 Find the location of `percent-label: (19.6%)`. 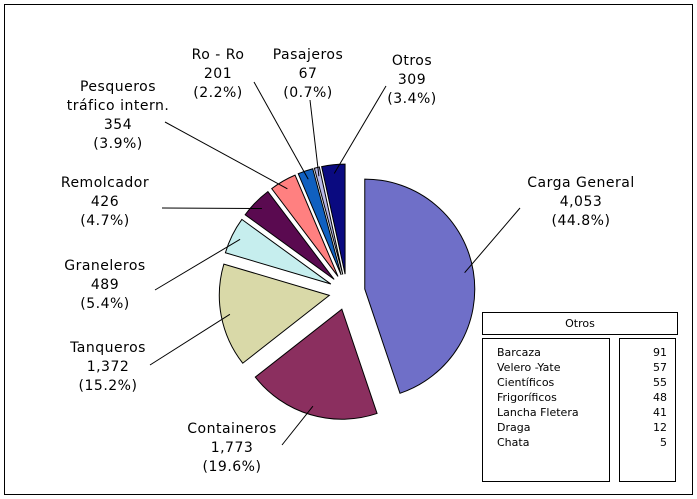

percent-label: (19.6%) is located at coordinates (232, 467).